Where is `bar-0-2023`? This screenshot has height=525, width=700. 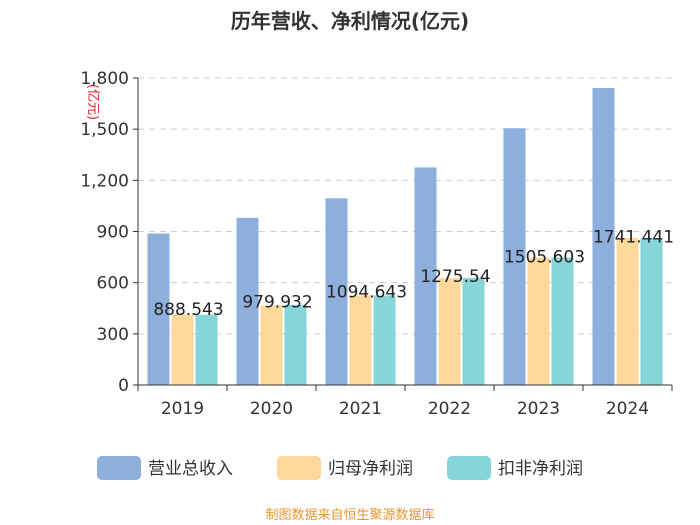
bar-0-2023 is located at coordinates (514, 256).